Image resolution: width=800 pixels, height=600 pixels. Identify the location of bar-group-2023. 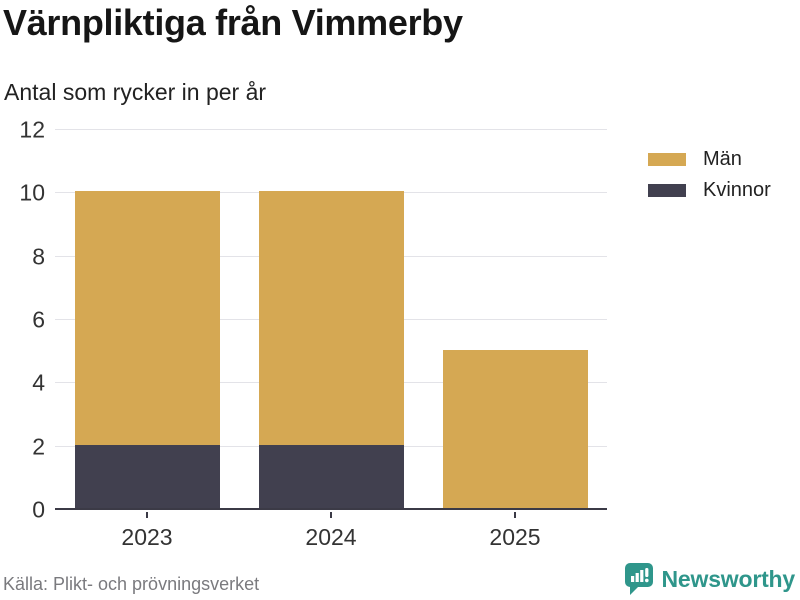
(147, 320).